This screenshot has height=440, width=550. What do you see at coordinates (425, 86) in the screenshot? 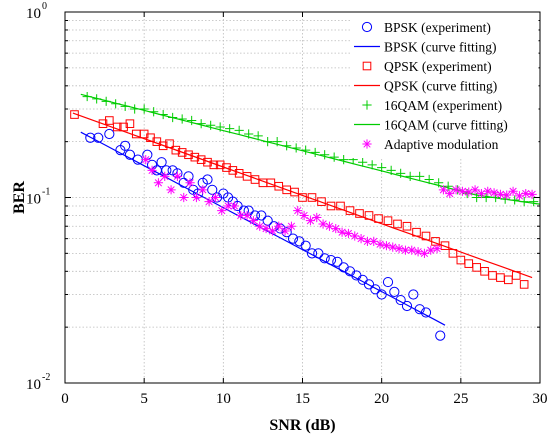
I see `legend-entry: QPSK (curve fitting)` at bounding box center [425, 86].